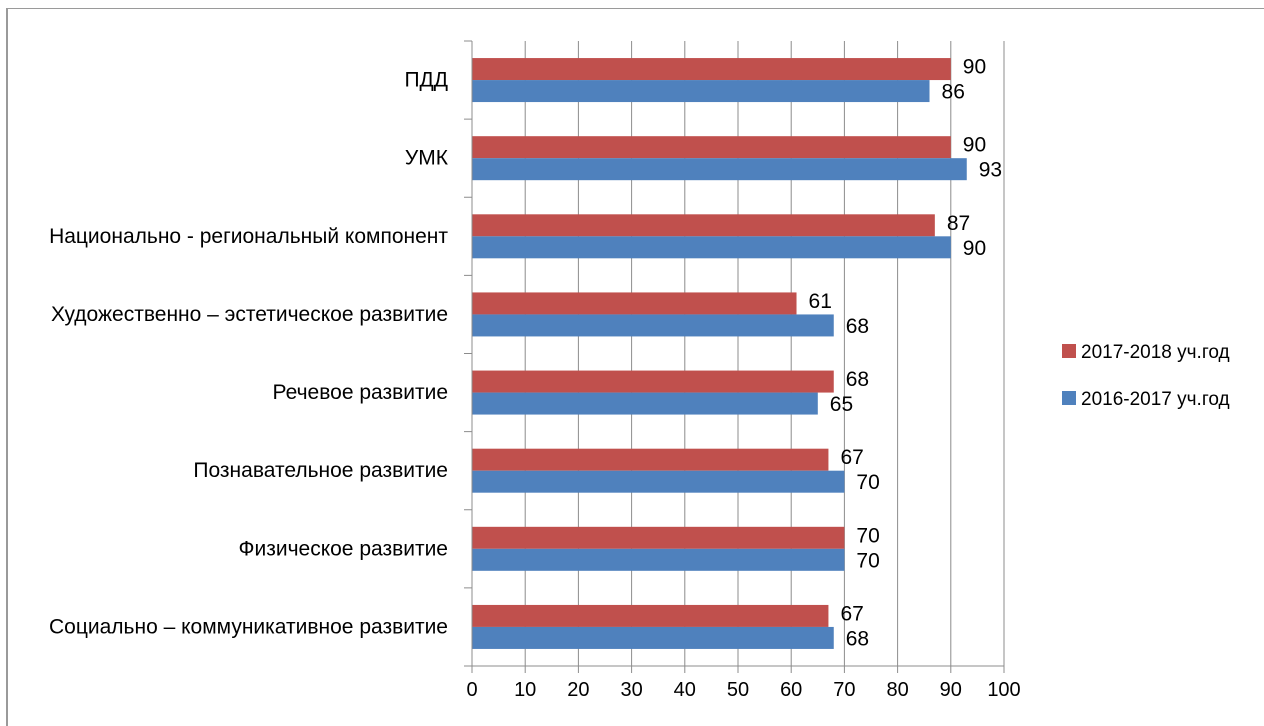  What do you see at coordinates (248, 626) in the screenshot?
I see `category-label-7: Социально – коммуникативное развитие` at bounding box center [248, 626].